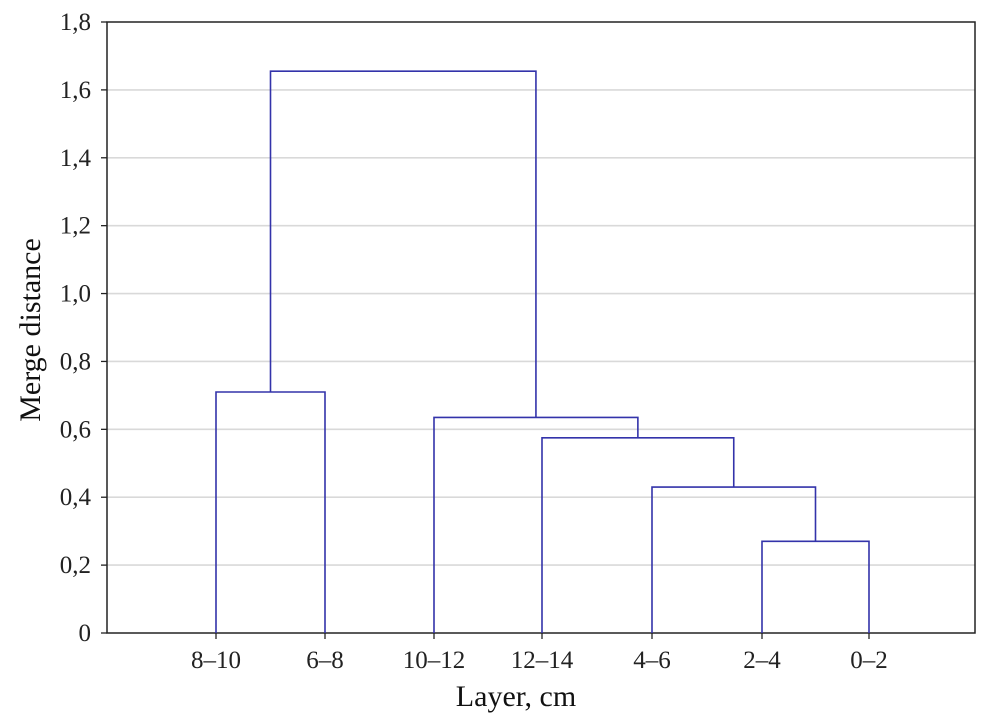  Describe the element at coordinates (75, 226) in the screenshot. I see `y-tick-label: 1,2` at that location.